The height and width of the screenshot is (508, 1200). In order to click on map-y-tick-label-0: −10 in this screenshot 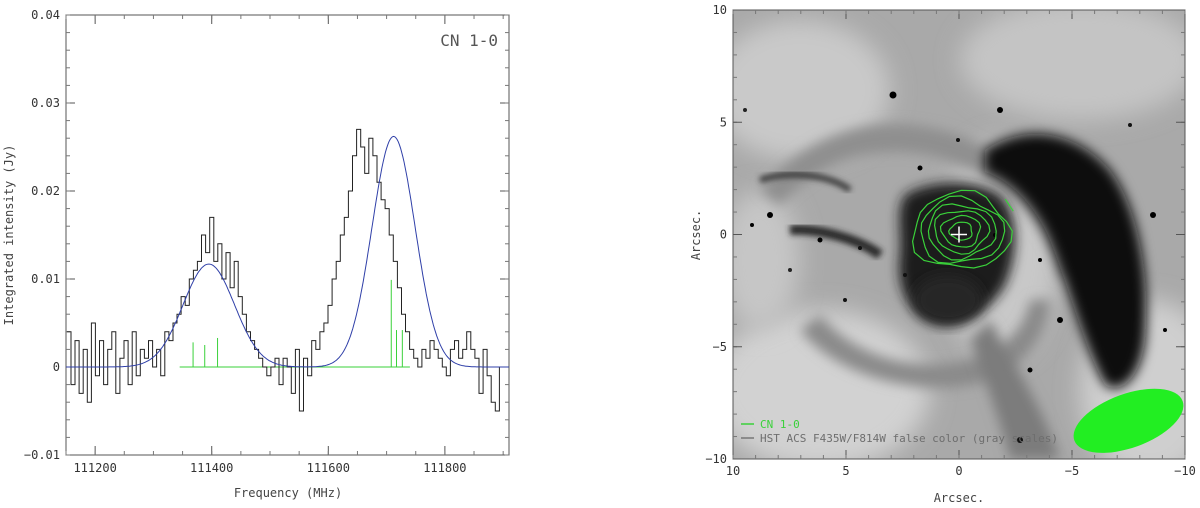, I will do `click(716, 459)`.